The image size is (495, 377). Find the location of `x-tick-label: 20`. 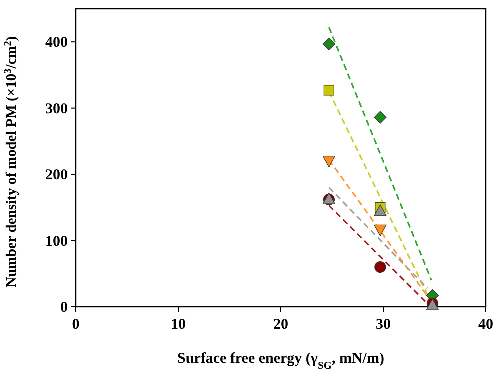

x-tick-label: 20 is located at coordinates (281, 325).